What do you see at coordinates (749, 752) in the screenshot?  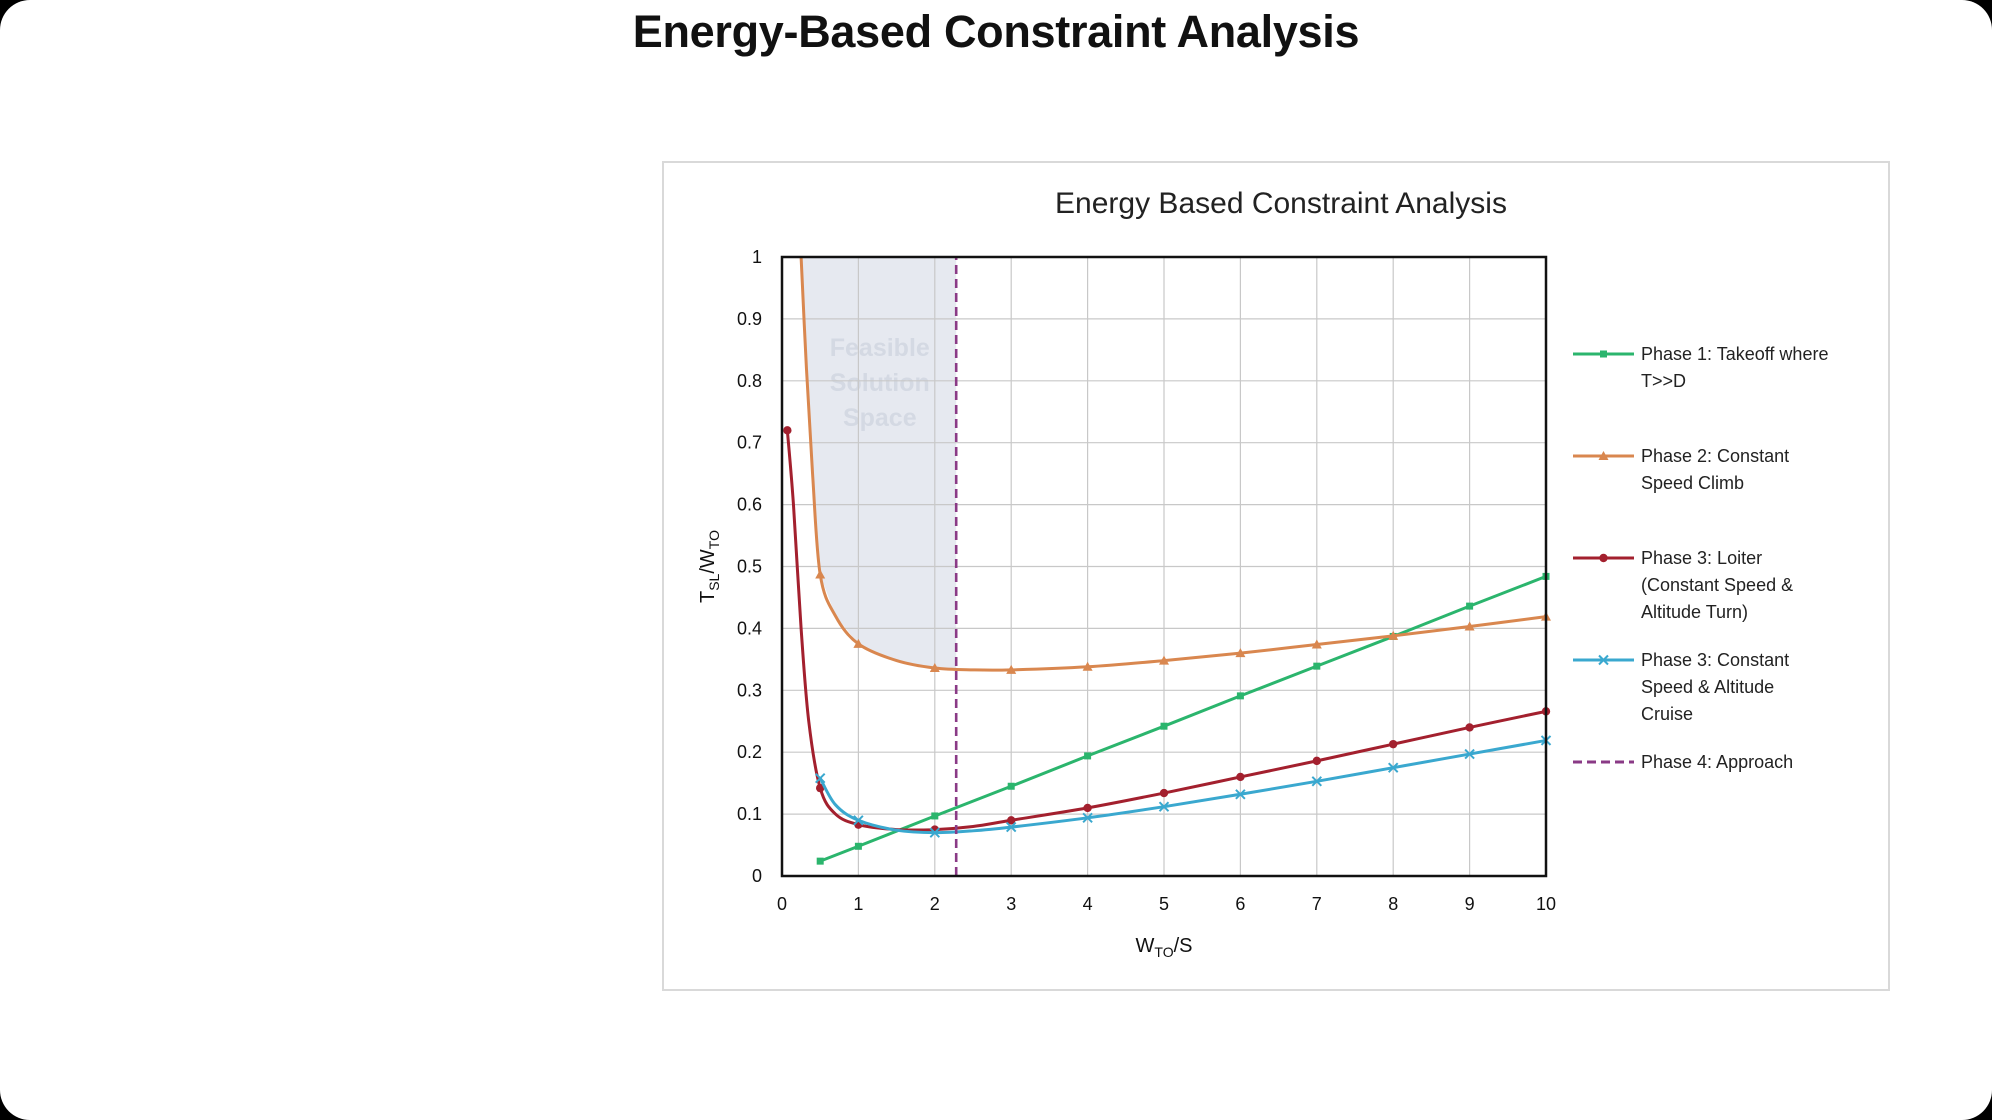 I see `y-tick-label: 0.2` at bounding box center [749, 752].